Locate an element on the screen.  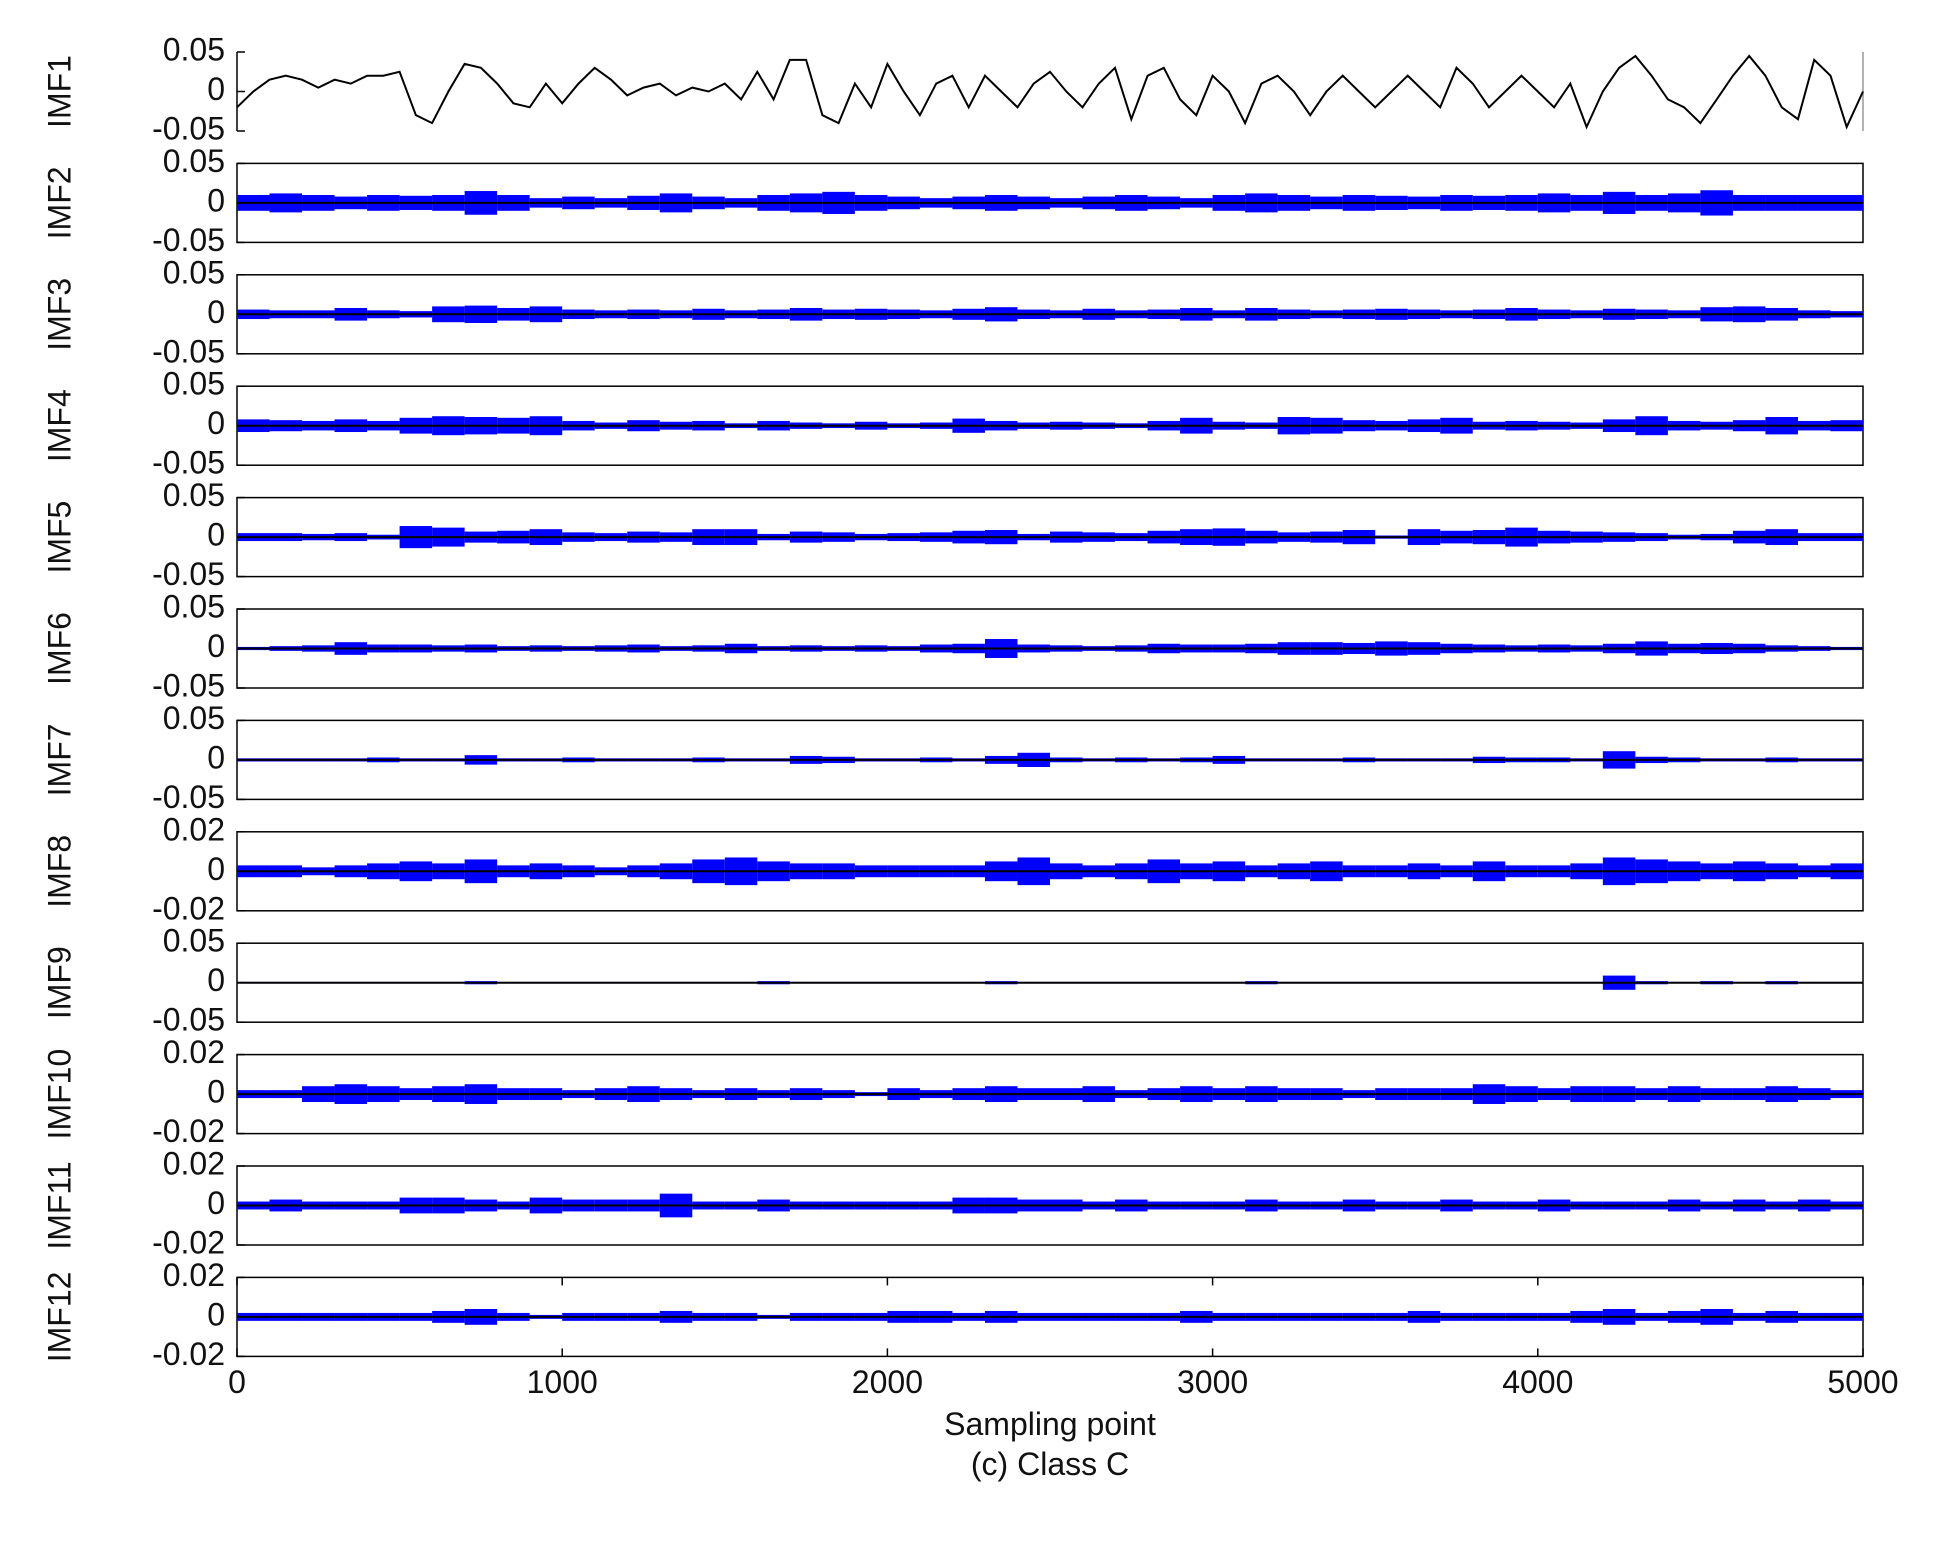
y-axis-label: IMF6 is located at coordinates (59, 648).